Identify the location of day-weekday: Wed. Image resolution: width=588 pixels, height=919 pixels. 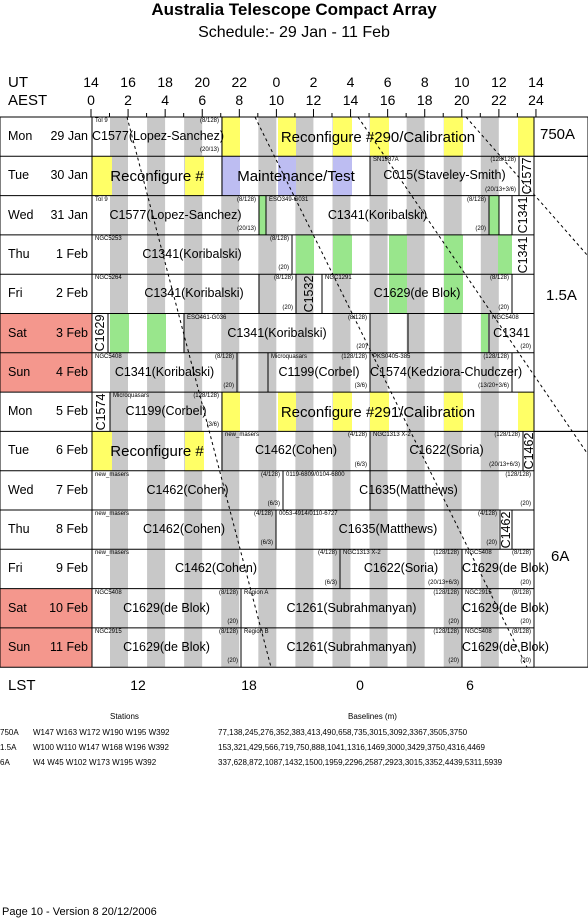
(21, 489).